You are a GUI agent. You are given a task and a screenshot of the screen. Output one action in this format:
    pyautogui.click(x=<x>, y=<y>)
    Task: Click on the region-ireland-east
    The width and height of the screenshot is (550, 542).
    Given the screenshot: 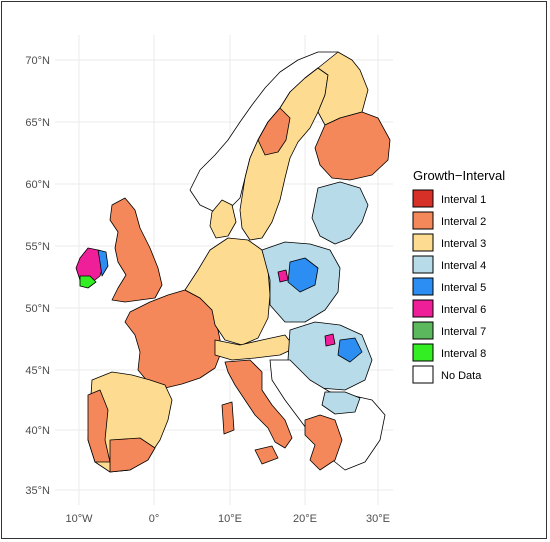 What is the action you would take?
    pyautogui.click(x=103, y=263)
    